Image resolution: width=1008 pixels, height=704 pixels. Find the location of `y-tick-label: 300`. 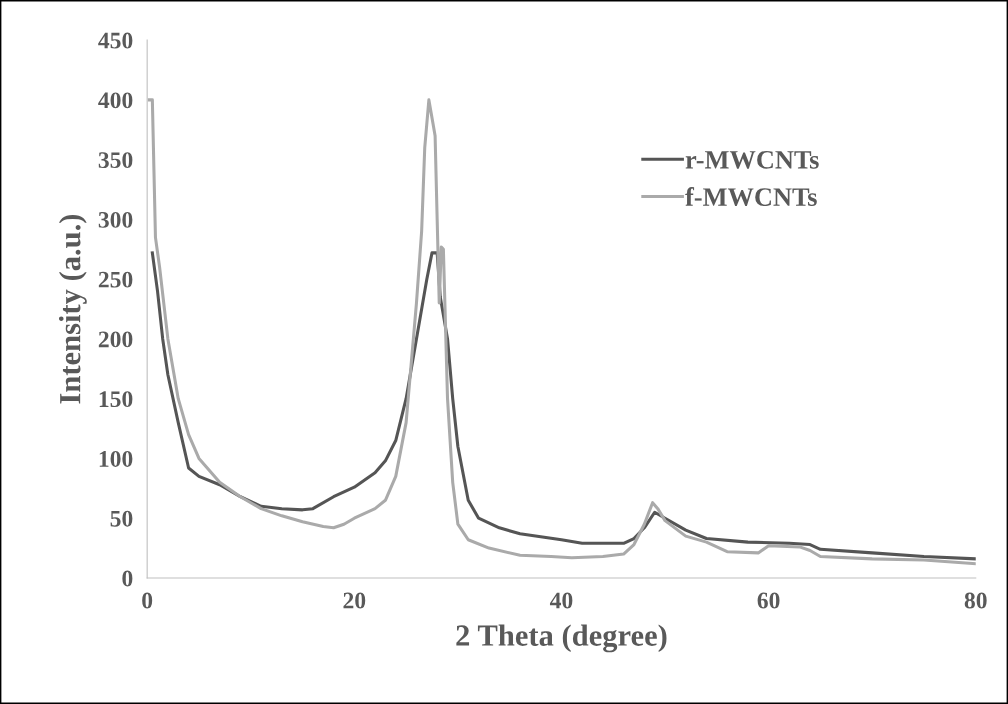

y-tick-label: 300 is located at coordinates (115, 219).